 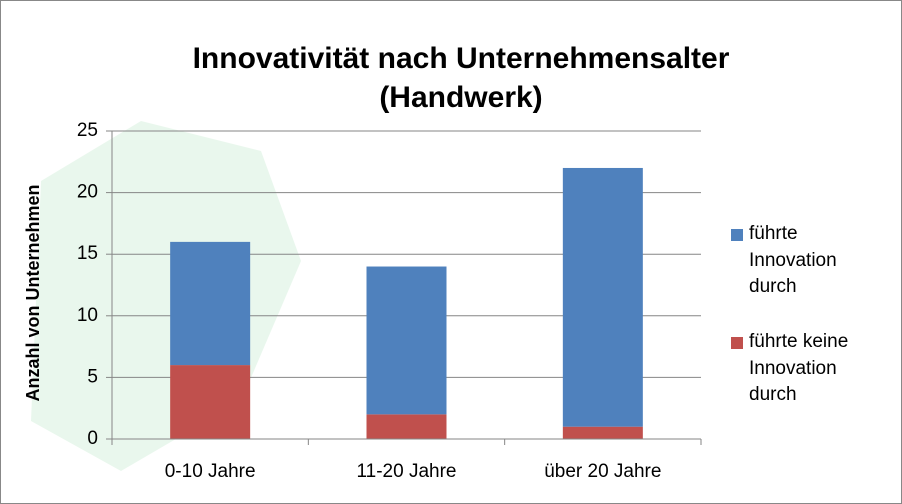 What do you see at coordinates (87, 130) in the screenshot?
I see `y-tick-label: 25` at bounding box center [87, 130].